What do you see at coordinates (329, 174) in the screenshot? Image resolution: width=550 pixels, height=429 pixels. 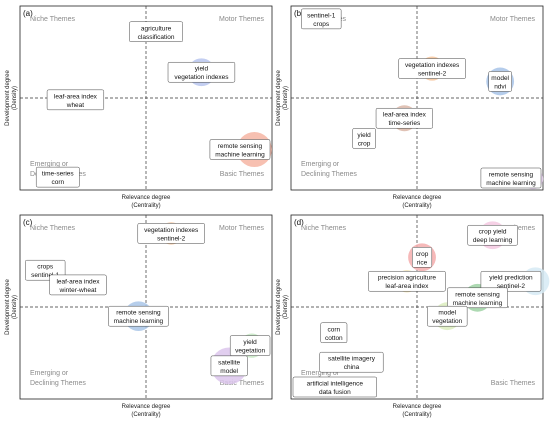 I see `quadrant-label-declining: Declining Themes` at bounding box center [329, 174].